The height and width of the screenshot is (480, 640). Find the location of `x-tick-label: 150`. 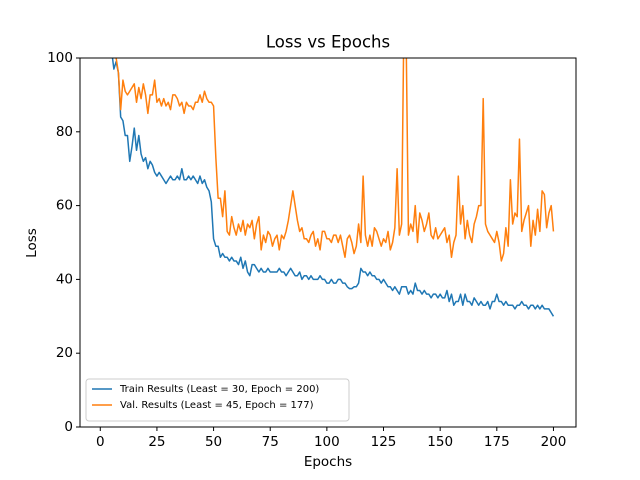

x-tick-label: 150 is located at coordinates (440, 442).